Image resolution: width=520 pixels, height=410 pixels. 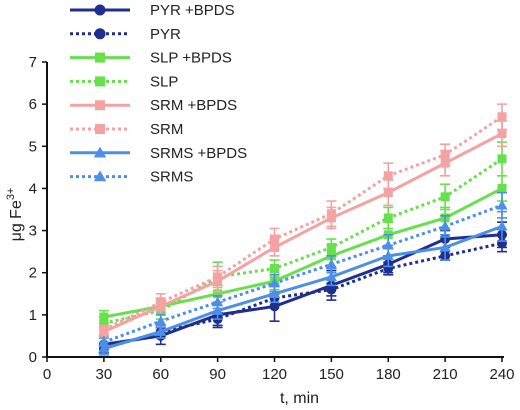 What do you see at coordinates (501, 374) in the screenshot?
I see `x-tick-label: 240` at bounding box center [501, 374].